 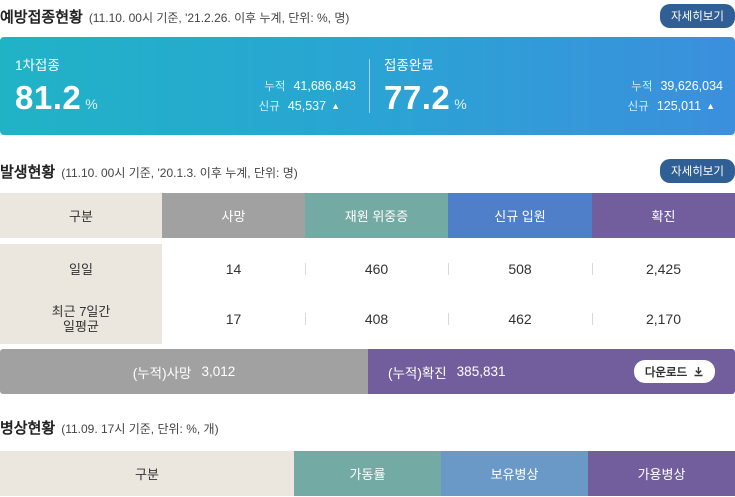 I want to click on beds-section-title: 병상현황 (11.09. 17시 기준, 단위: %, 개), so click(x=109, y=427).